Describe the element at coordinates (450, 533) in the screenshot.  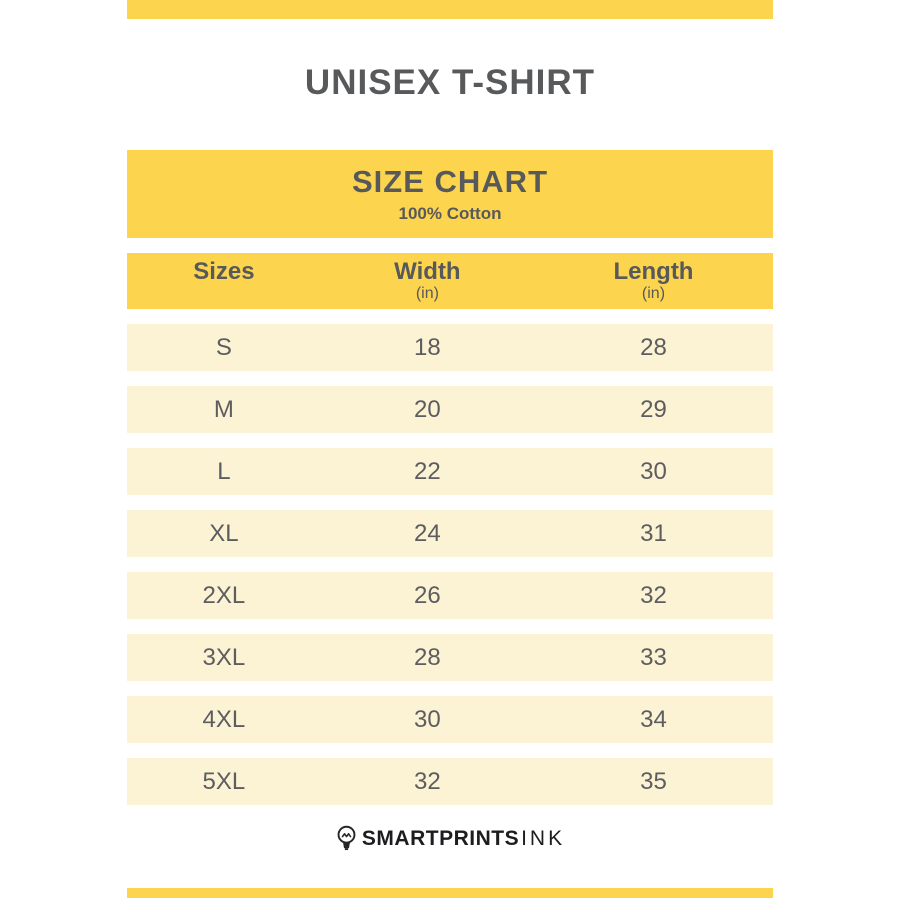
I see `size-table-row: XL 24 31` at that location.